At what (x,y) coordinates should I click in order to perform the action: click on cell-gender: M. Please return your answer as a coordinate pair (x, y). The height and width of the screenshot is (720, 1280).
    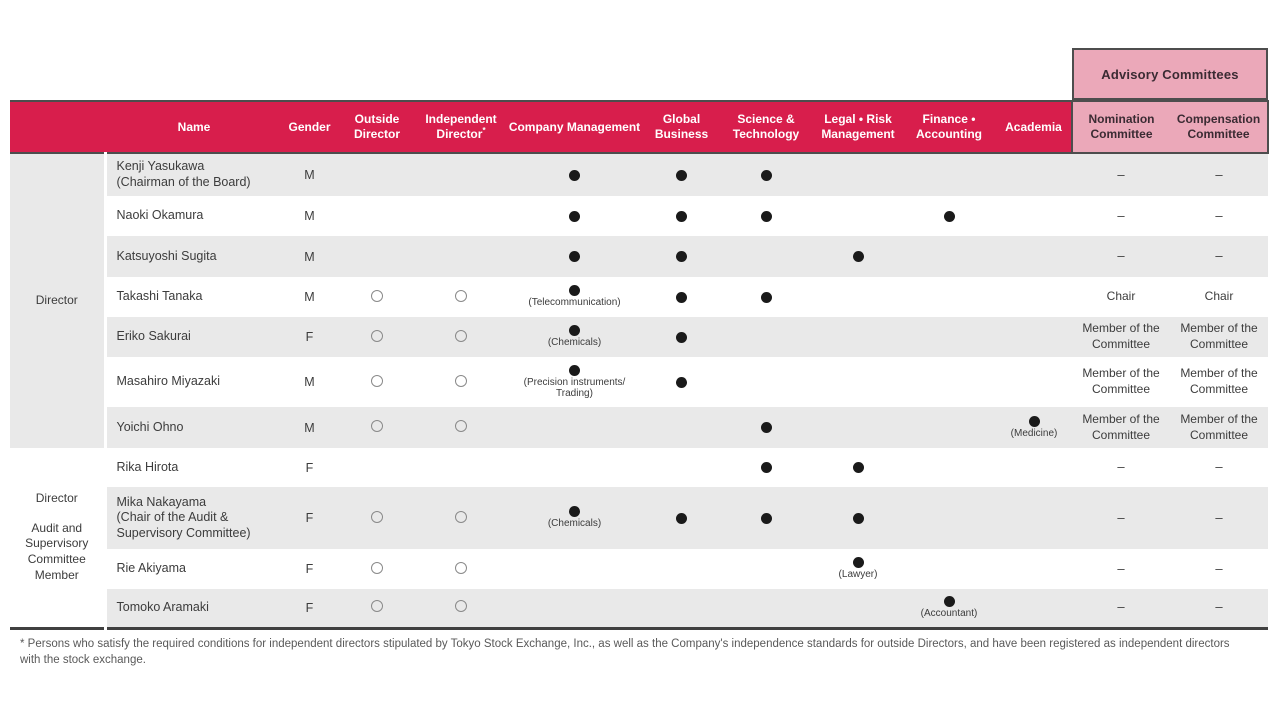
    Looking at the image, I should click on (309, 256).